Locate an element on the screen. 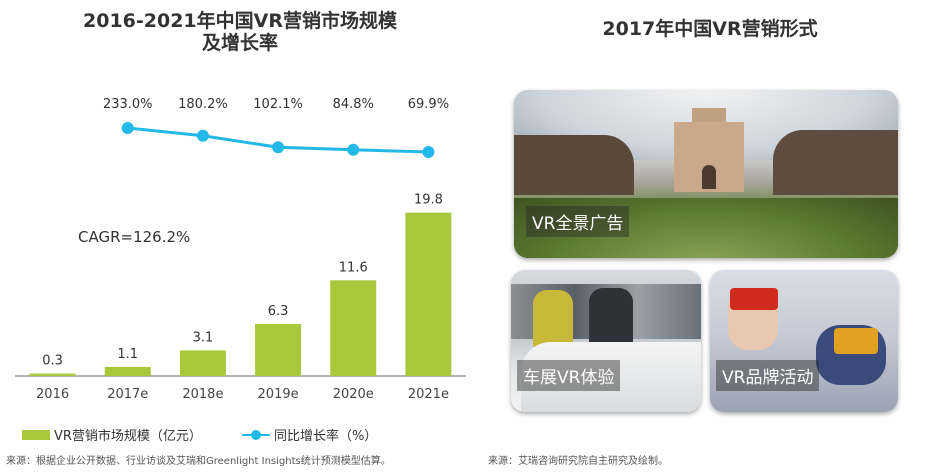 This screenshot has width=935, height=472. bar-2018e is located at coordinates (202, 363).